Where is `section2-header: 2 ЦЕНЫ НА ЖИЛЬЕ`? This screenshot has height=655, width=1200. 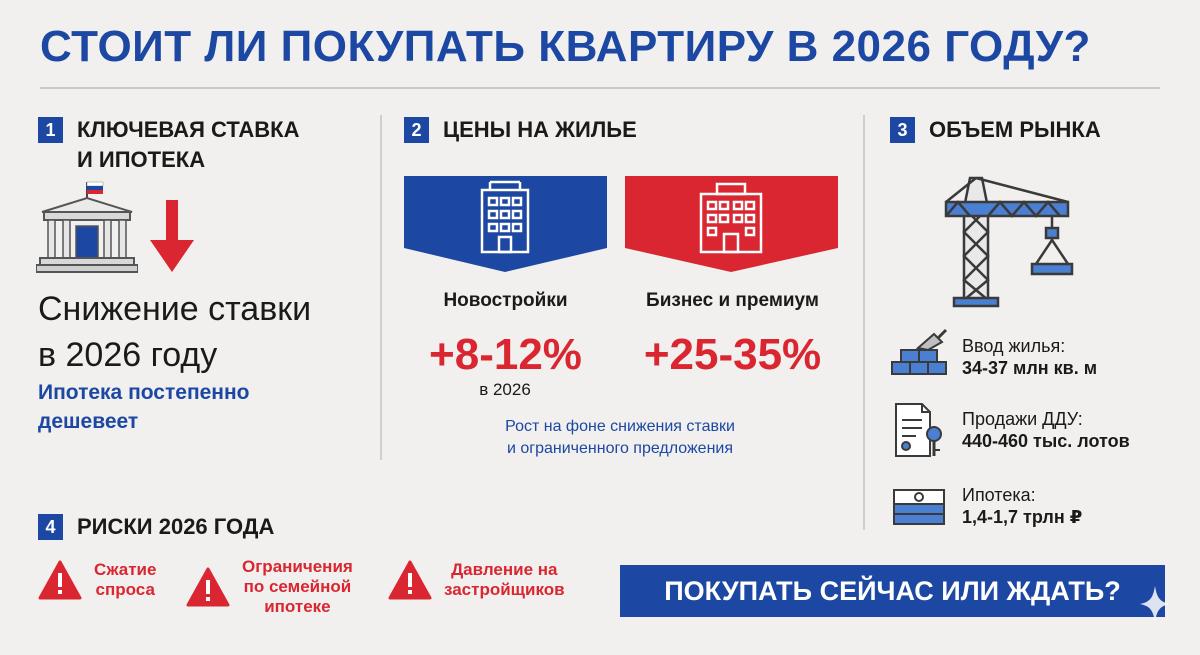 section2-header: 2 ЦЕНЫ НА ЖИЛЬЕ is located at coordinates (520, 130).